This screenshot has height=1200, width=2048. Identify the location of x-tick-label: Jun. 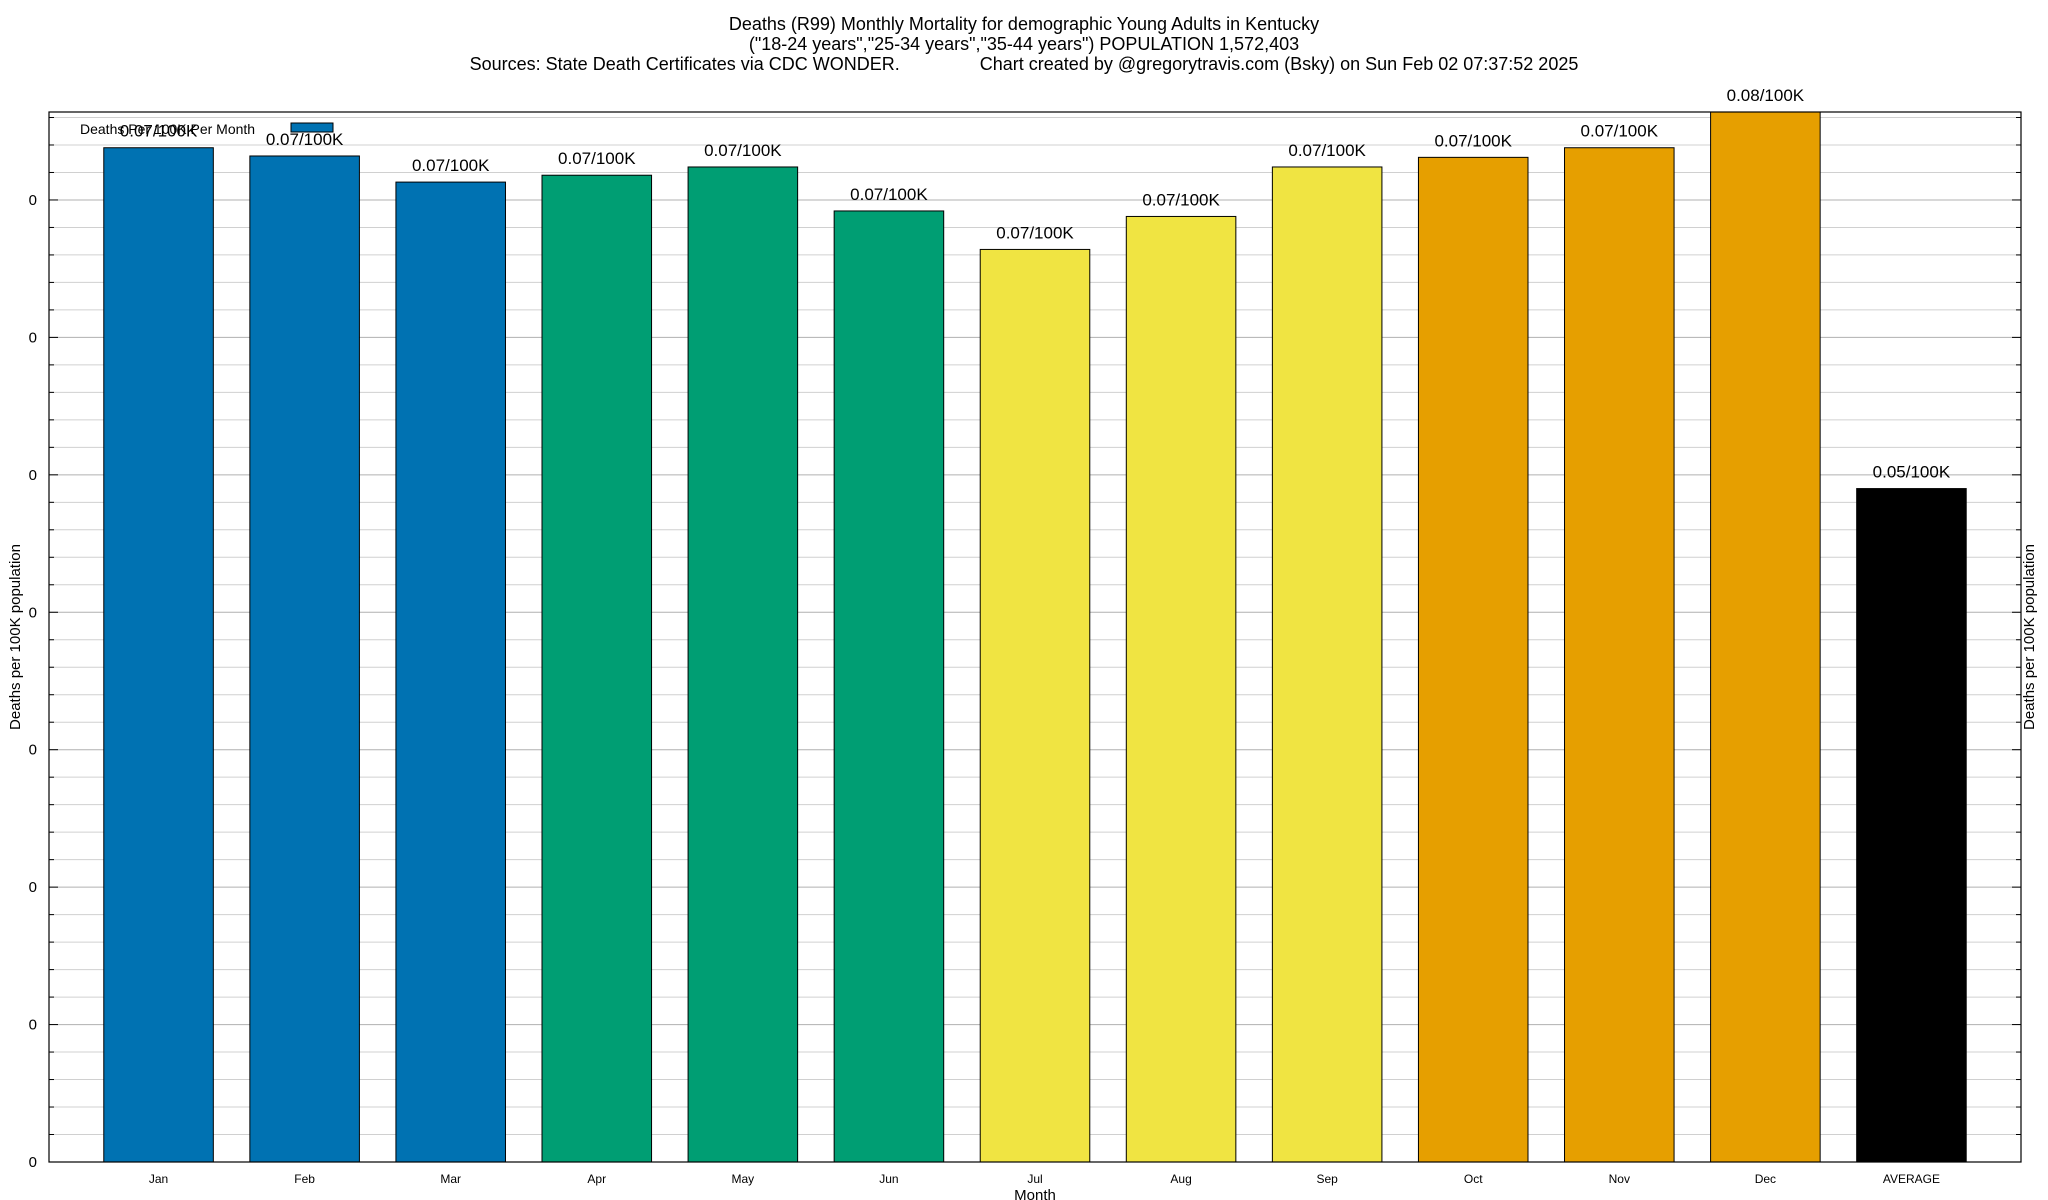
(888, 1179).